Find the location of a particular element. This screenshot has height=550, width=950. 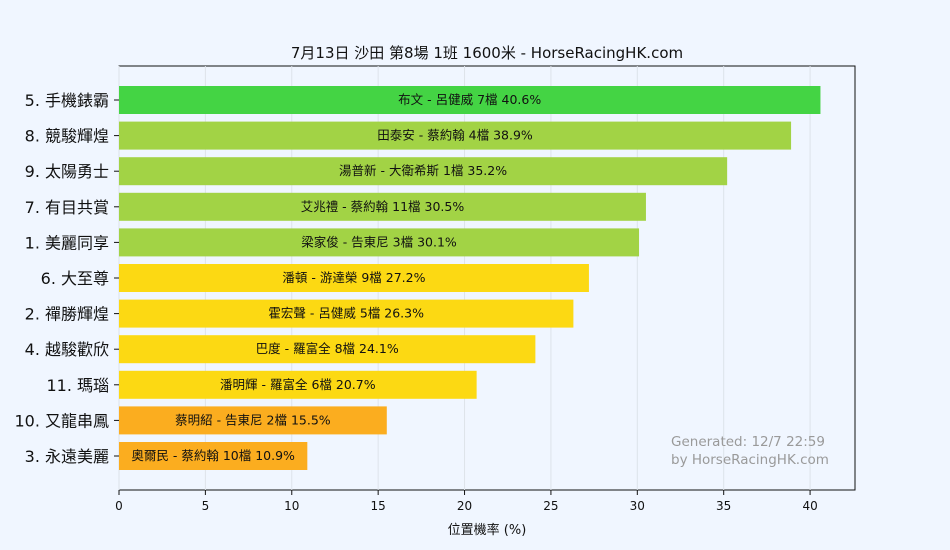

x-tick-label: 30 is located at coordinates (637, 506).